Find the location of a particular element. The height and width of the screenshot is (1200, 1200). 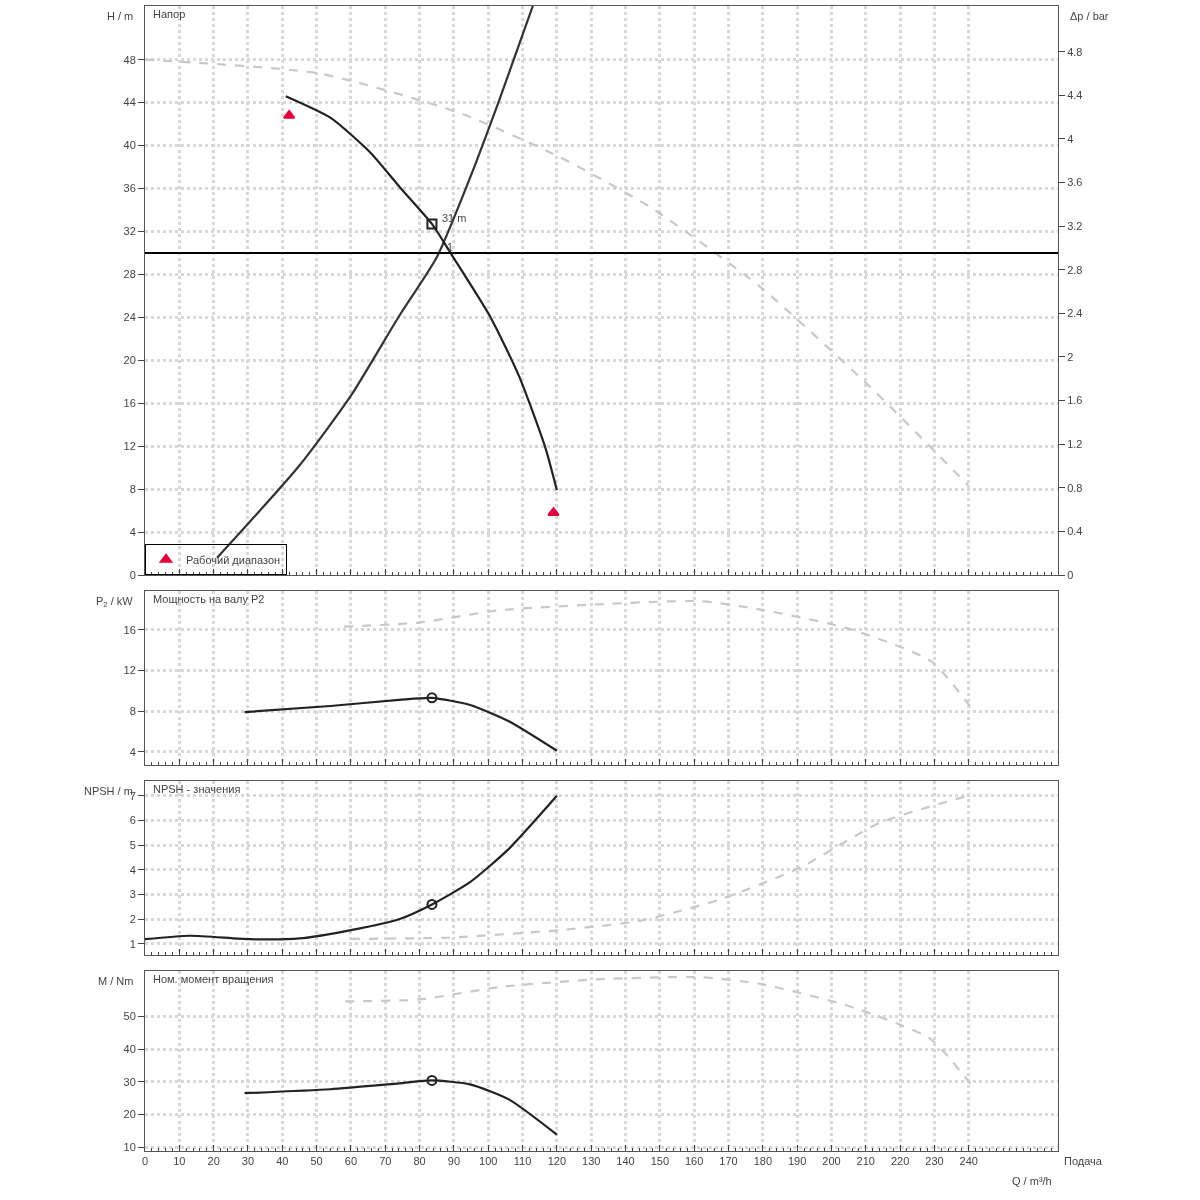

y-axis-title: M / Nm is located at coordinates (116, 981).